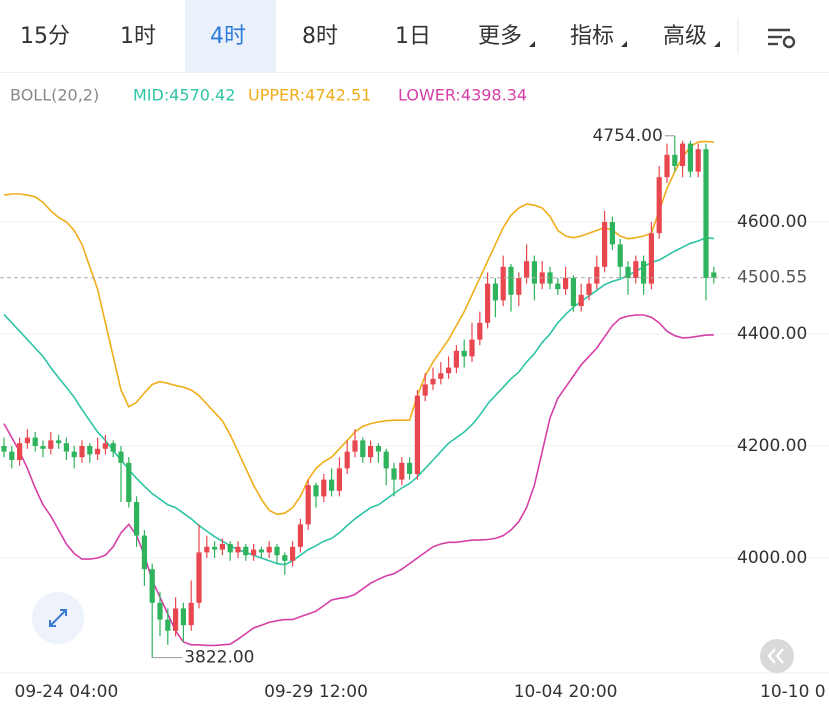 This screenshot has height=714, width=829. What do you see at coordinates (309, 95) in the screenshot?
I see `legend-entry: UPPER:4742.51` at bounding box center [309, 95].